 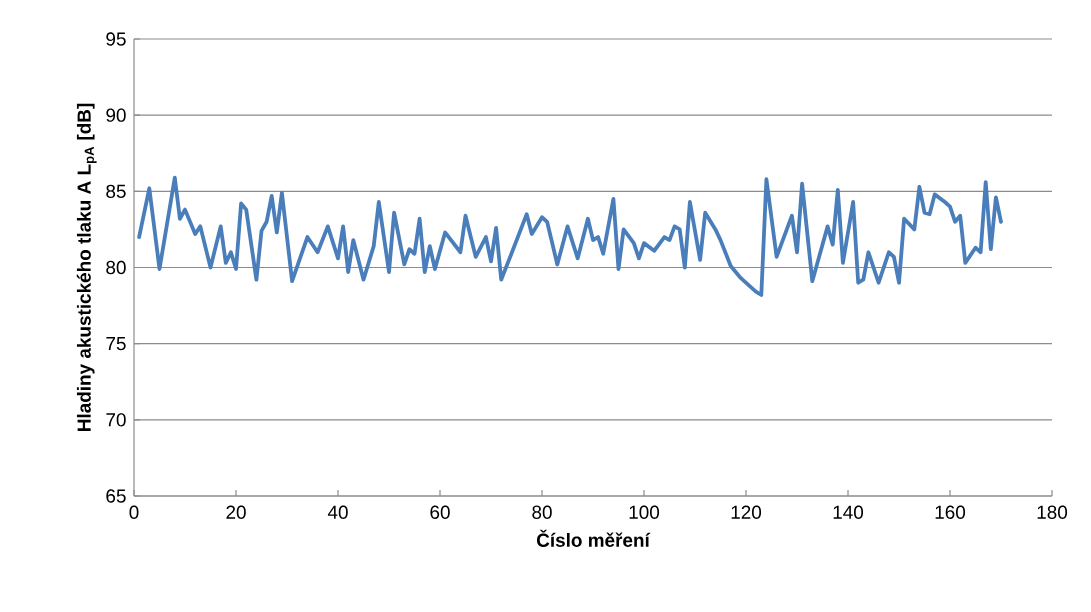 What do you see at coordinates (116, 420) in the screenshot?
I see `y-tick-label: 70` at bounding box center [116, 420].